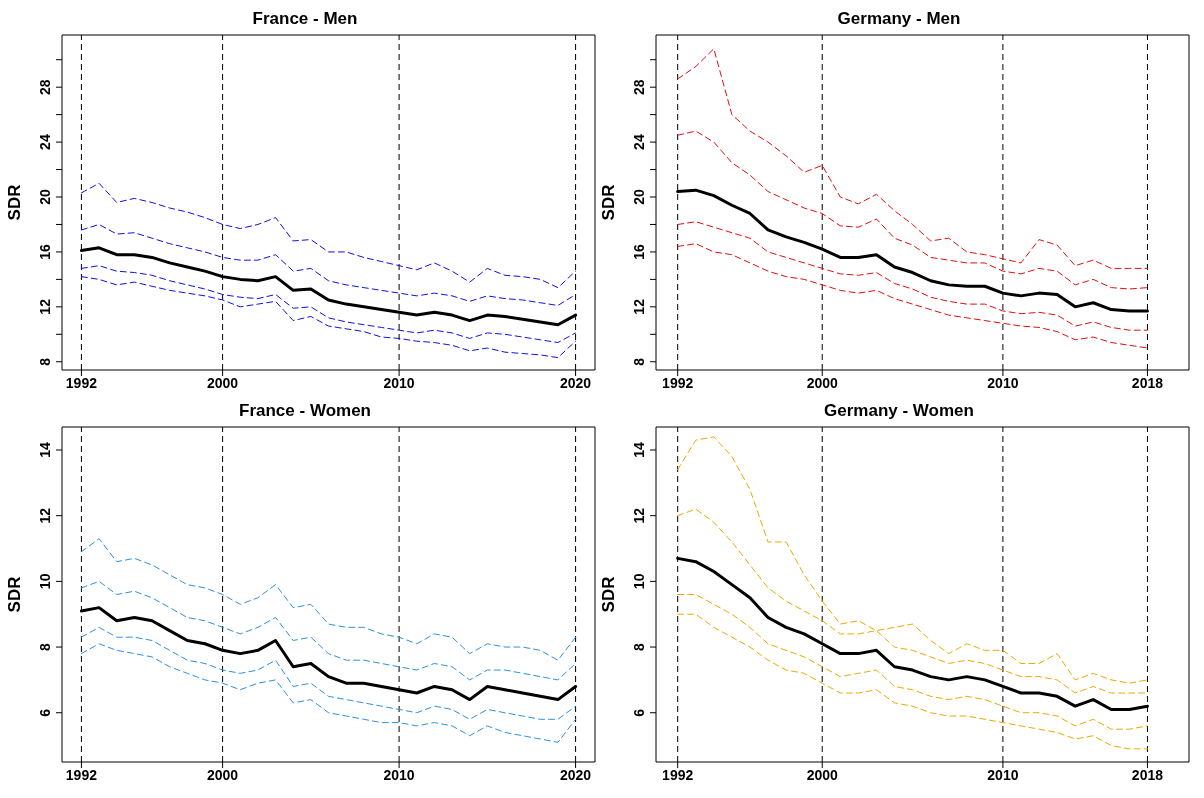 This screenshot has width=1204, height=798. I want to click on chart-title: France - Women, so click(305, 411).